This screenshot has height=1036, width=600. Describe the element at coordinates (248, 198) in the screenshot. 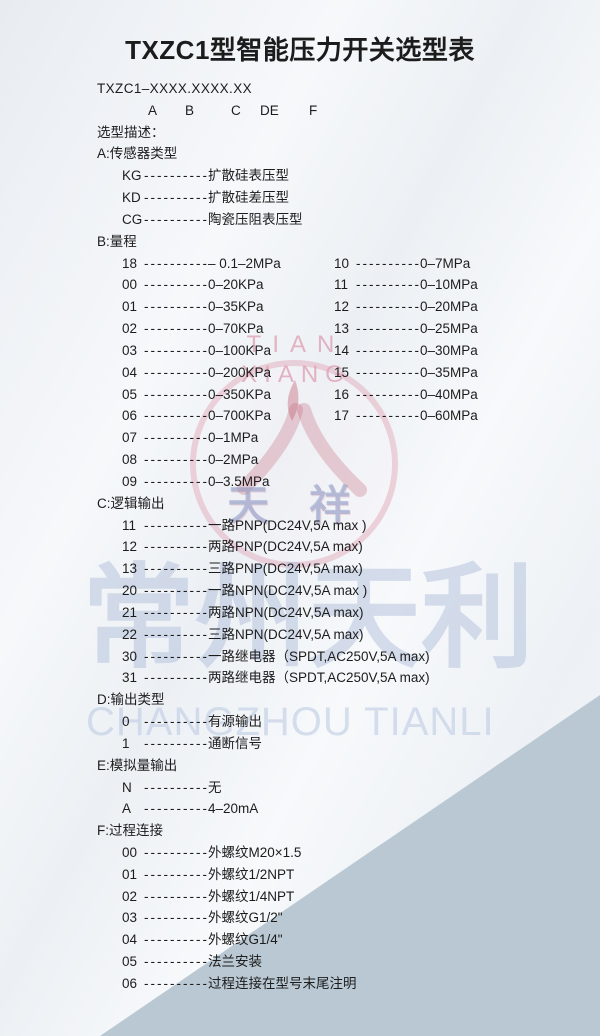

I see `option-label: 扩散硅差压型` at that location.